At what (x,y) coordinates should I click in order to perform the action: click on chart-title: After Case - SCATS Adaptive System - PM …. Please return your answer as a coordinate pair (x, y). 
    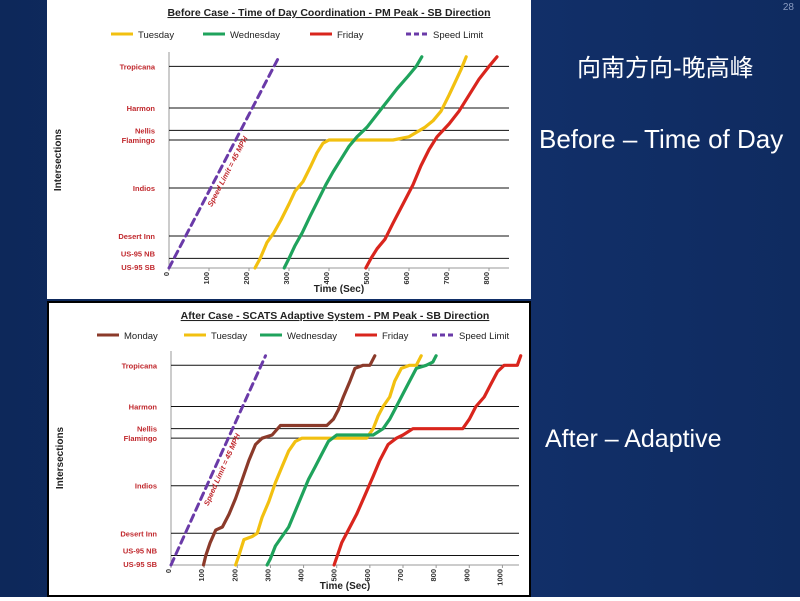
    Looking at the image, I should click on (335, 316).